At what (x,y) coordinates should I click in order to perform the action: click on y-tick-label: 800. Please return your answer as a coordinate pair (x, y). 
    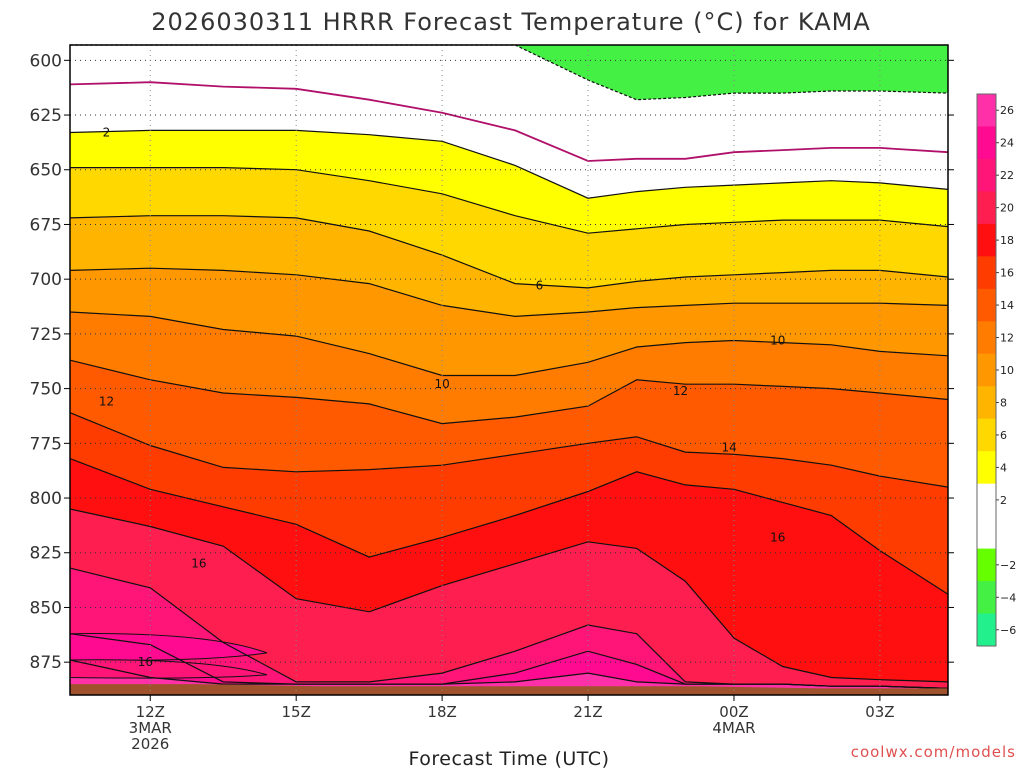
    Looking at the image, I should click on (46, 499).